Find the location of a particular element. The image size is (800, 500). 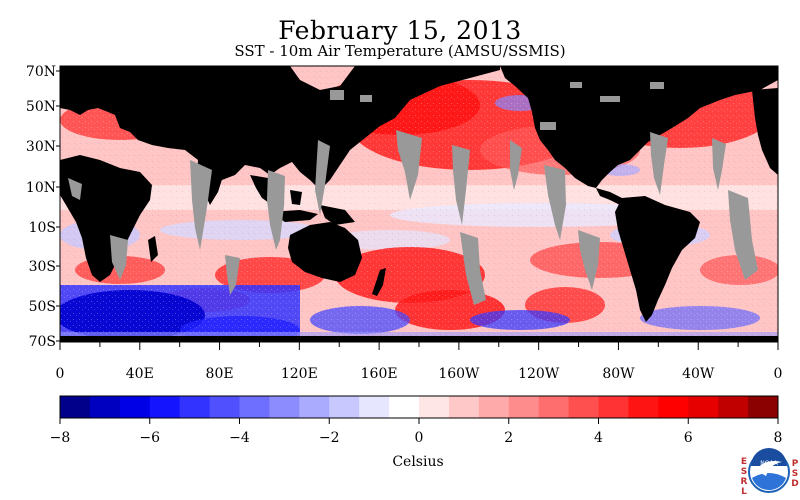

colorbar is located at coordinates (419, 407).